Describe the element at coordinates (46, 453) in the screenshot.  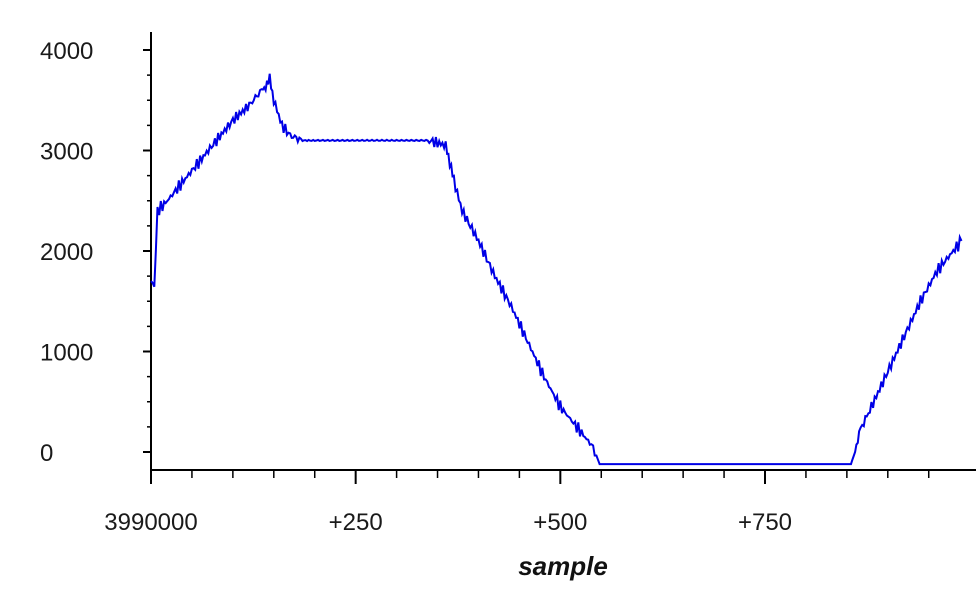
I see `y-tick-label: 0` at that location.